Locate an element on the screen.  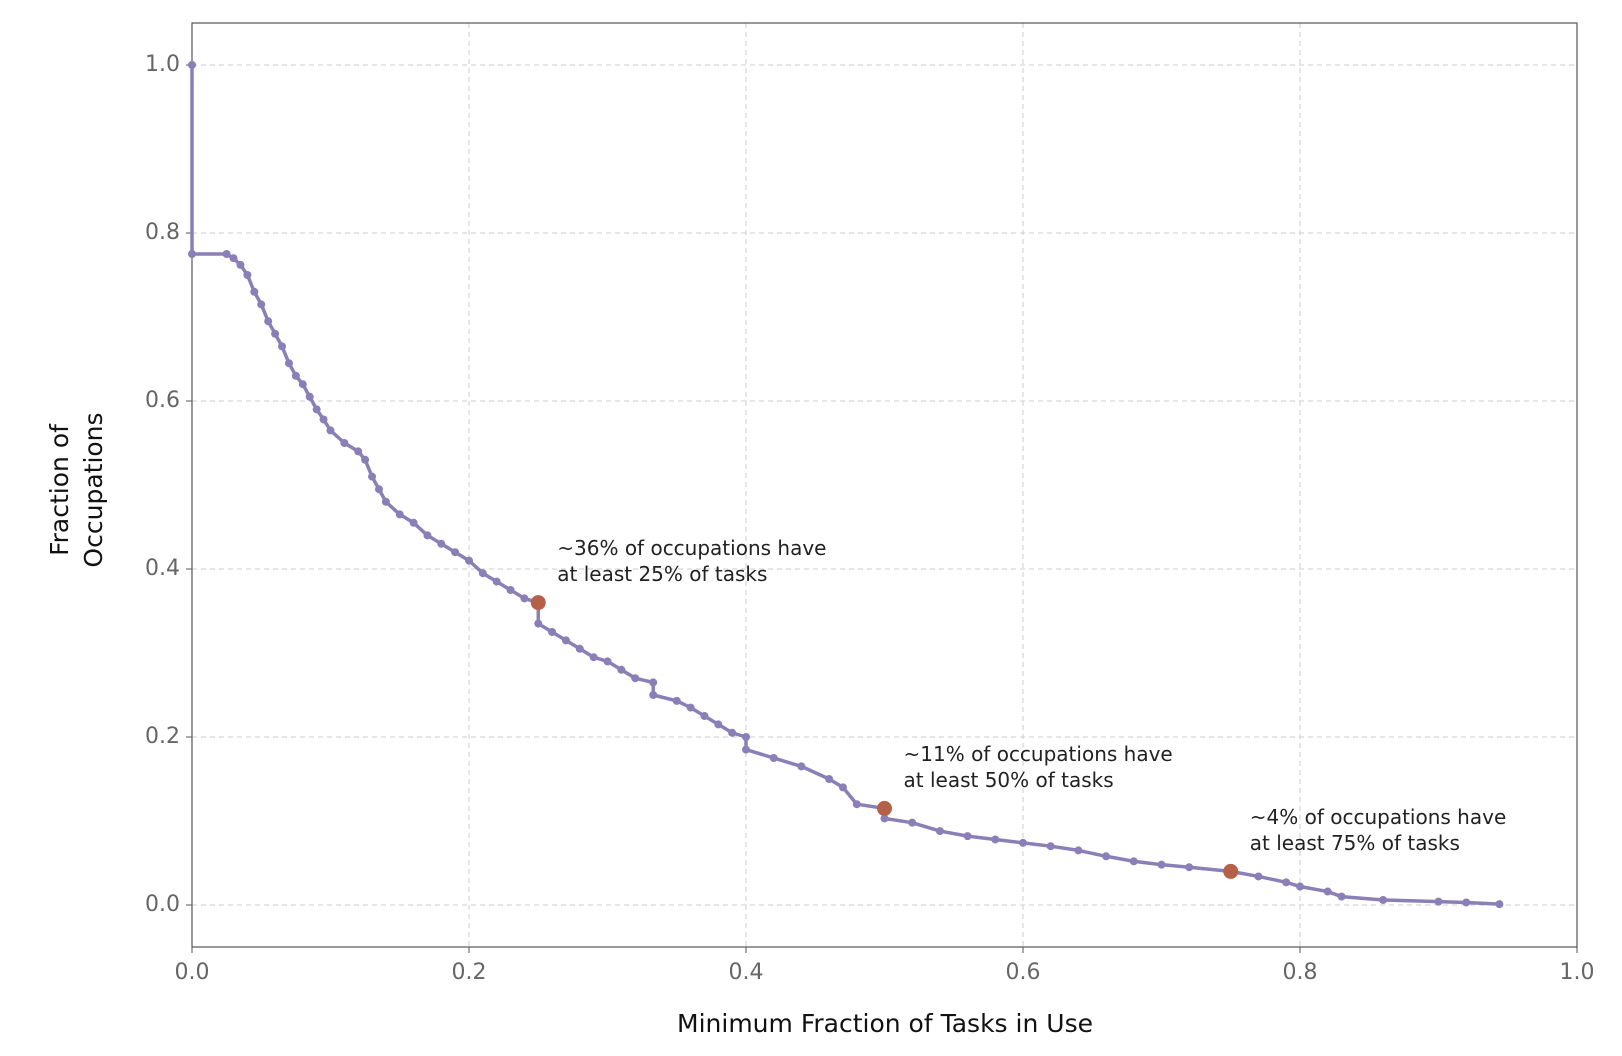
annotation: at least 50% of tasks is located at coordinates (1009, 780).